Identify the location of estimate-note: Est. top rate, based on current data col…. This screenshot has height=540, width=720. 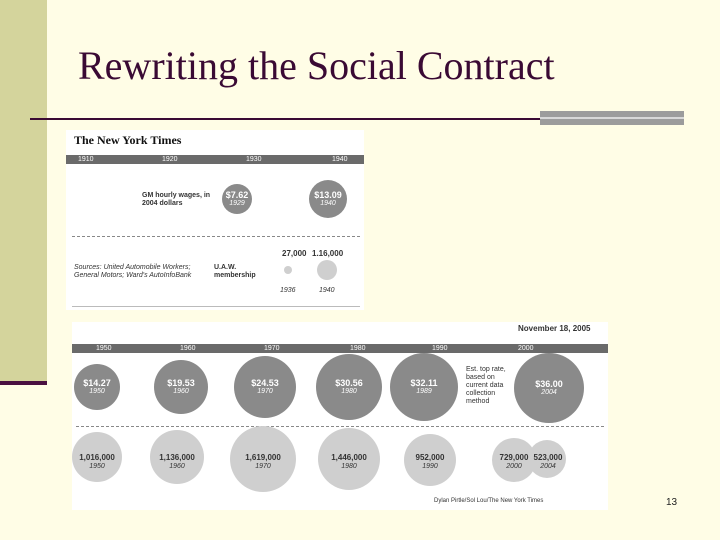
(486, 385).